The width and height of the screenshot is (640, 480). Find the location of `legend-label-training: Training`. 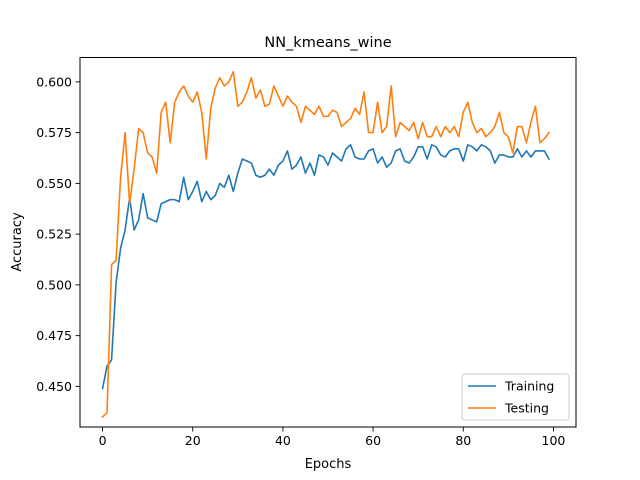

legend-label-training: Training is located at coordinates (529, 386).